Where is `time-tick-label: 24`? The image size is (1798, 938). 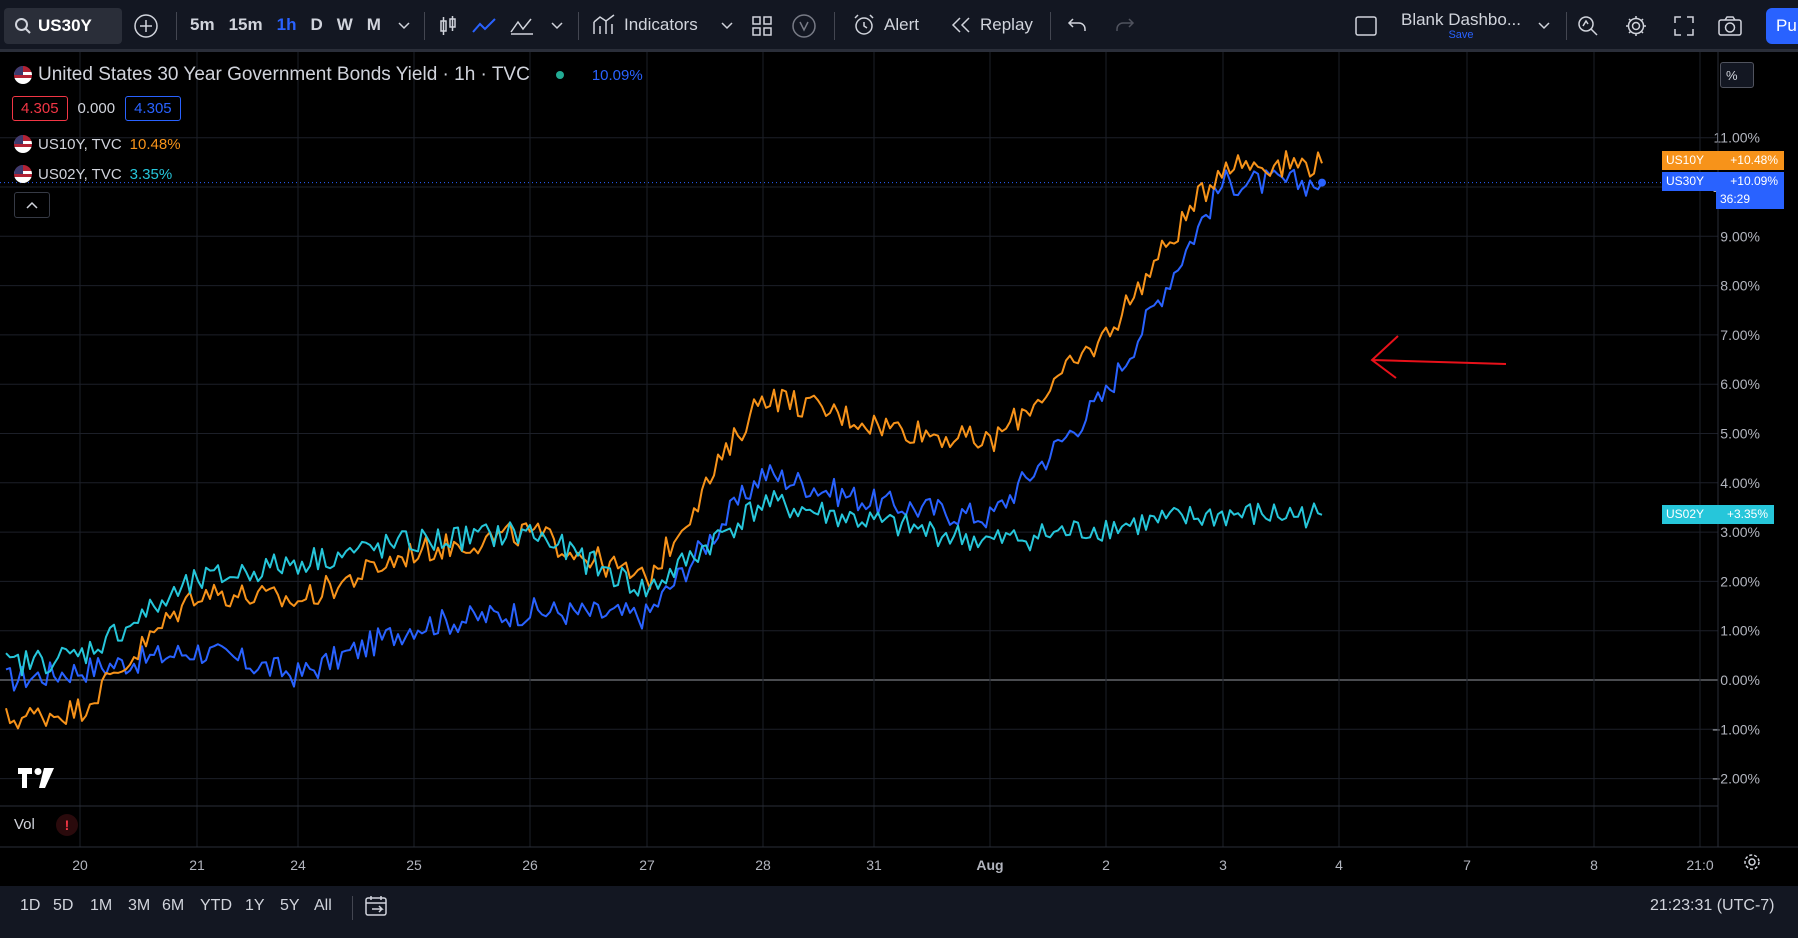 time-tick-label: 24 is located at coordinates (298, 865).